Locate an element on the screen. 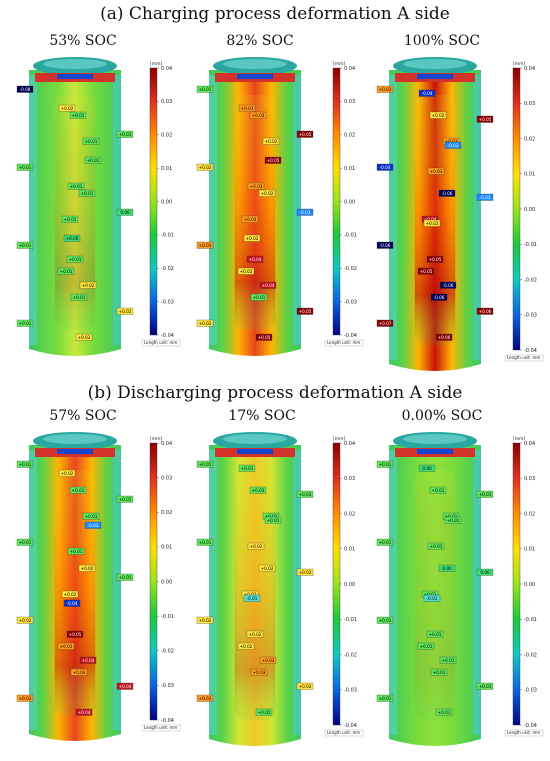 The image size is (550, 761). annotation-label: -0.01 is located at coordinates (252, 598).